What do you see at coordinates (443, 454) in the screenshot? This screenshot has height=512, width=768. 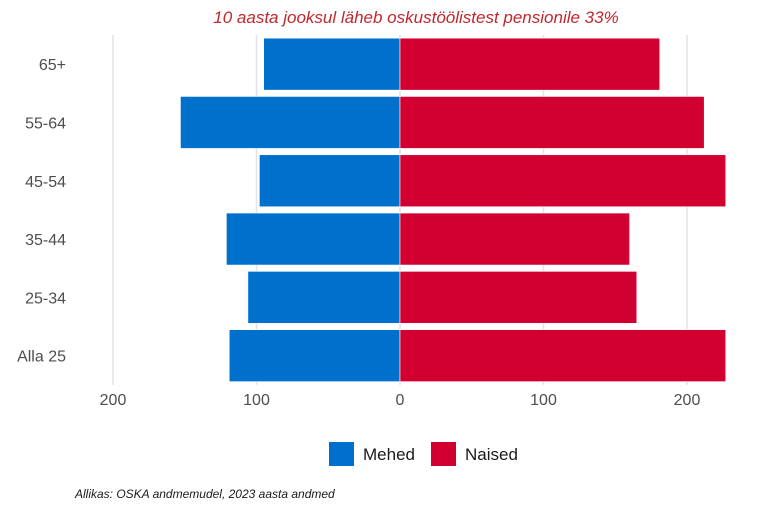 I see `legend-swatch-naised` at bounding box center [443, 454].